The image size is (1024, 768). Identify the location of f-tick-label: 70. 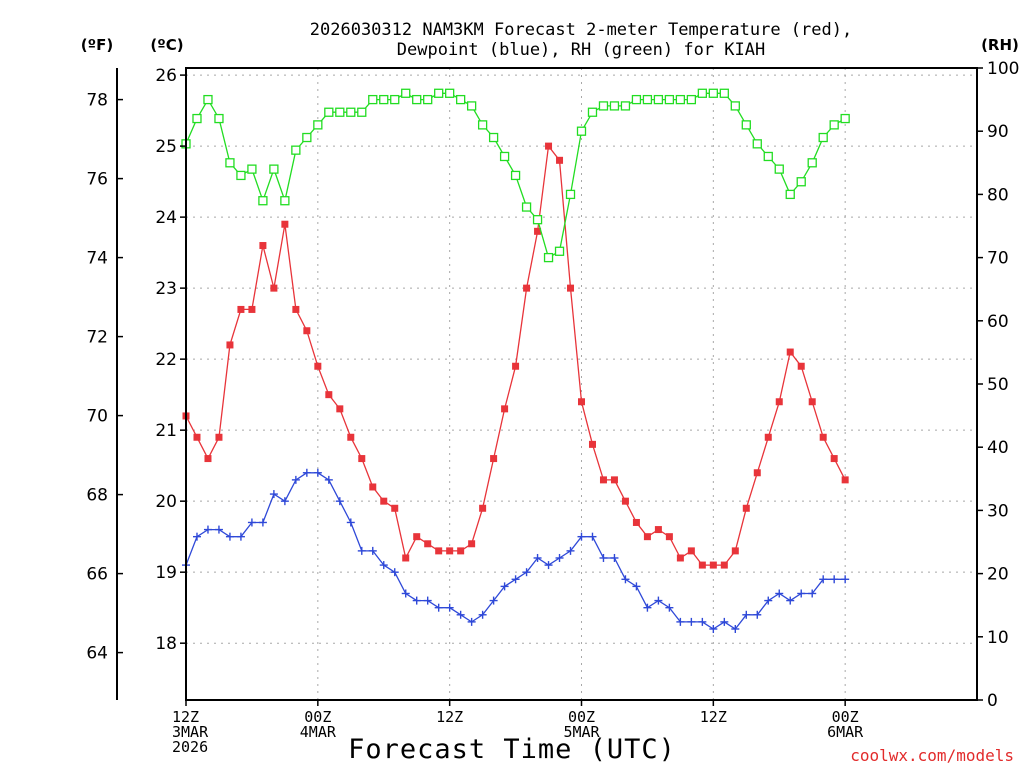
(97, 417).